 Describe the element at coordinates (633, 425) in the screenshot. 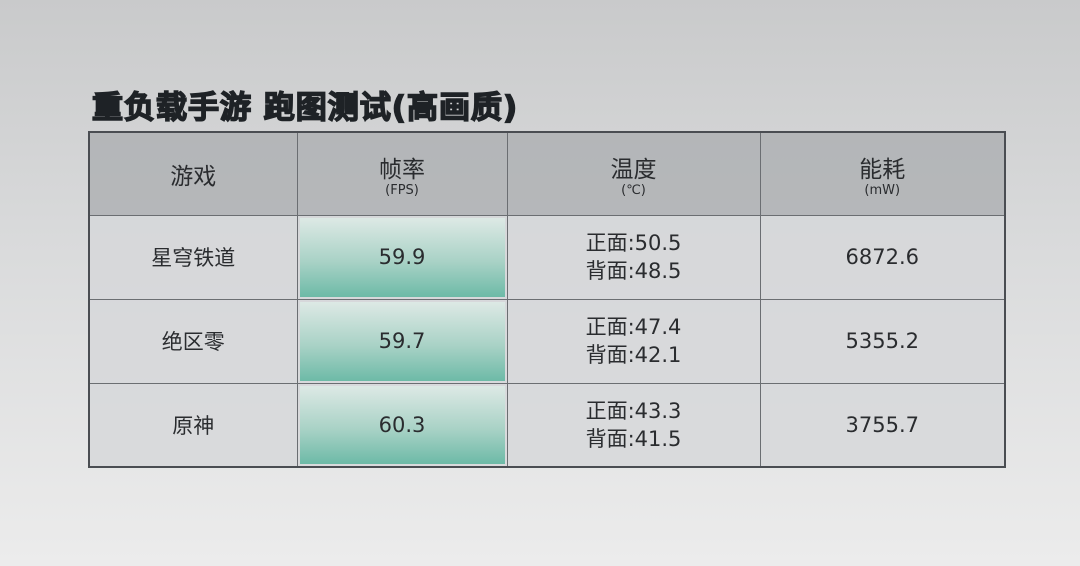

I see `temp-cell: 正面:43.3 背面:41.5` at that location.